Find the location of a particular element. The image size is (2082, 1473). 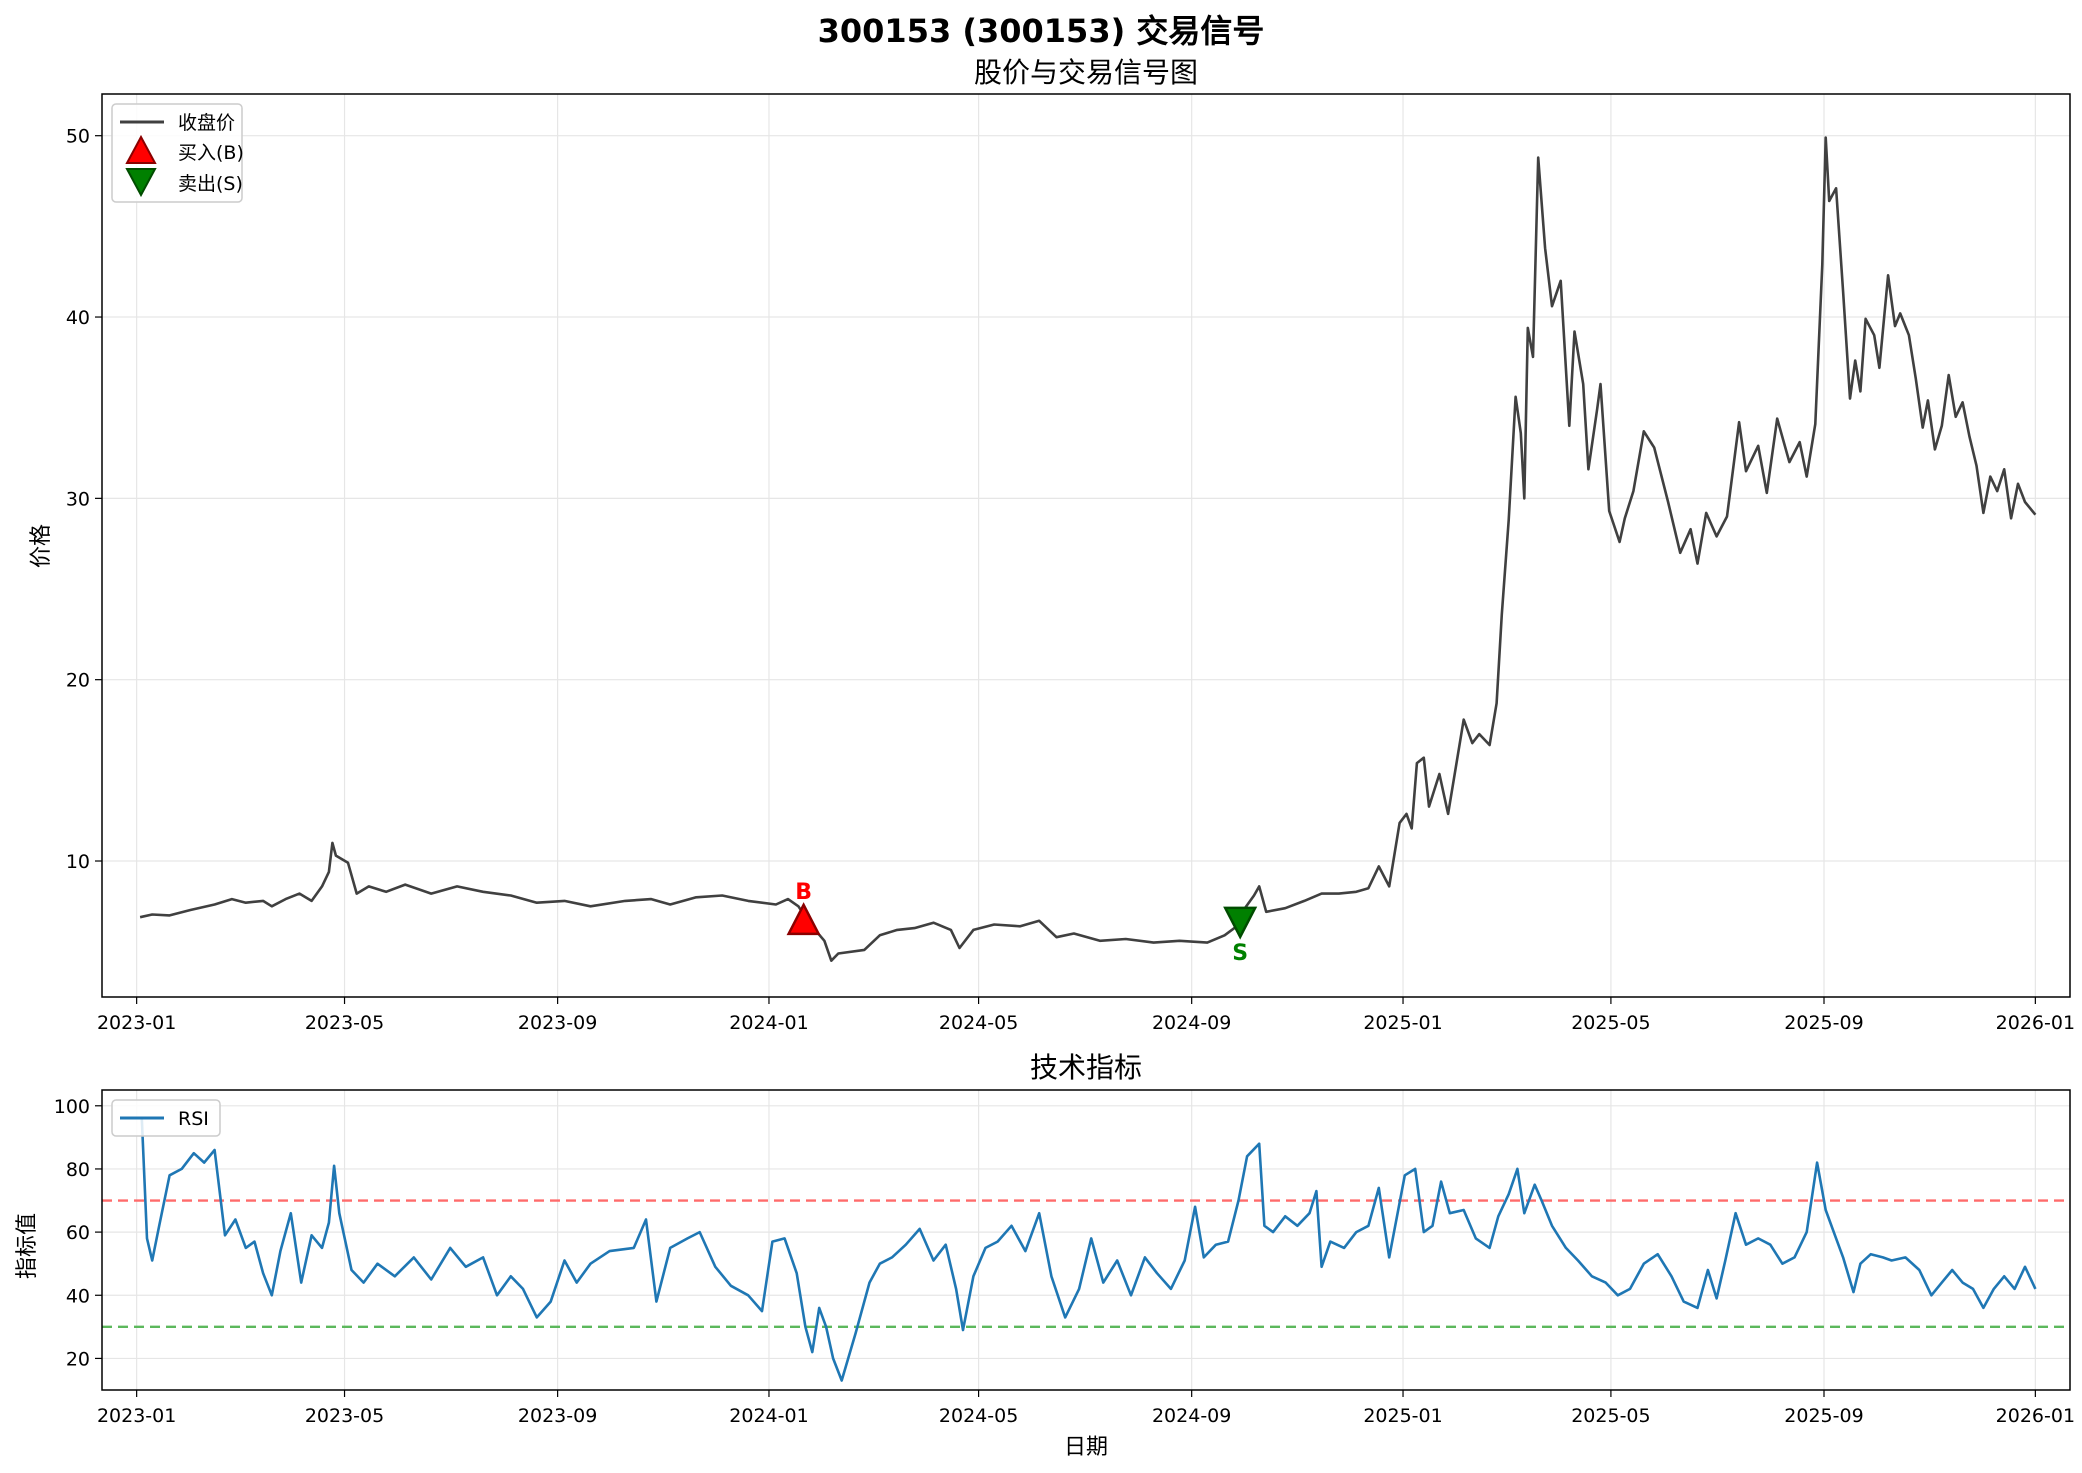

buy-signal-marker is located at coordinates (803, 919).